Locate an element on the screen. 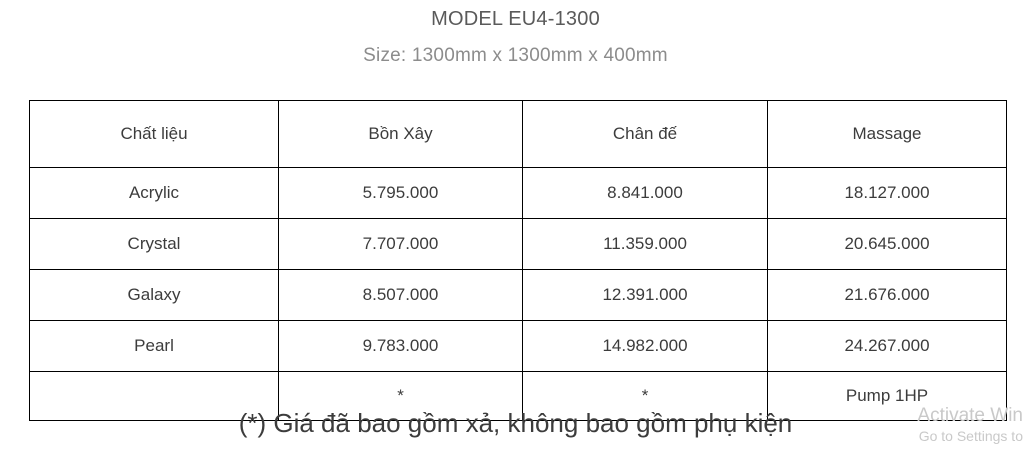 This screenshot has width=1031, height=459. table-row: Crystal 7.707.000 11.359.000 20.645.000 is located at coordinates (518, 244).